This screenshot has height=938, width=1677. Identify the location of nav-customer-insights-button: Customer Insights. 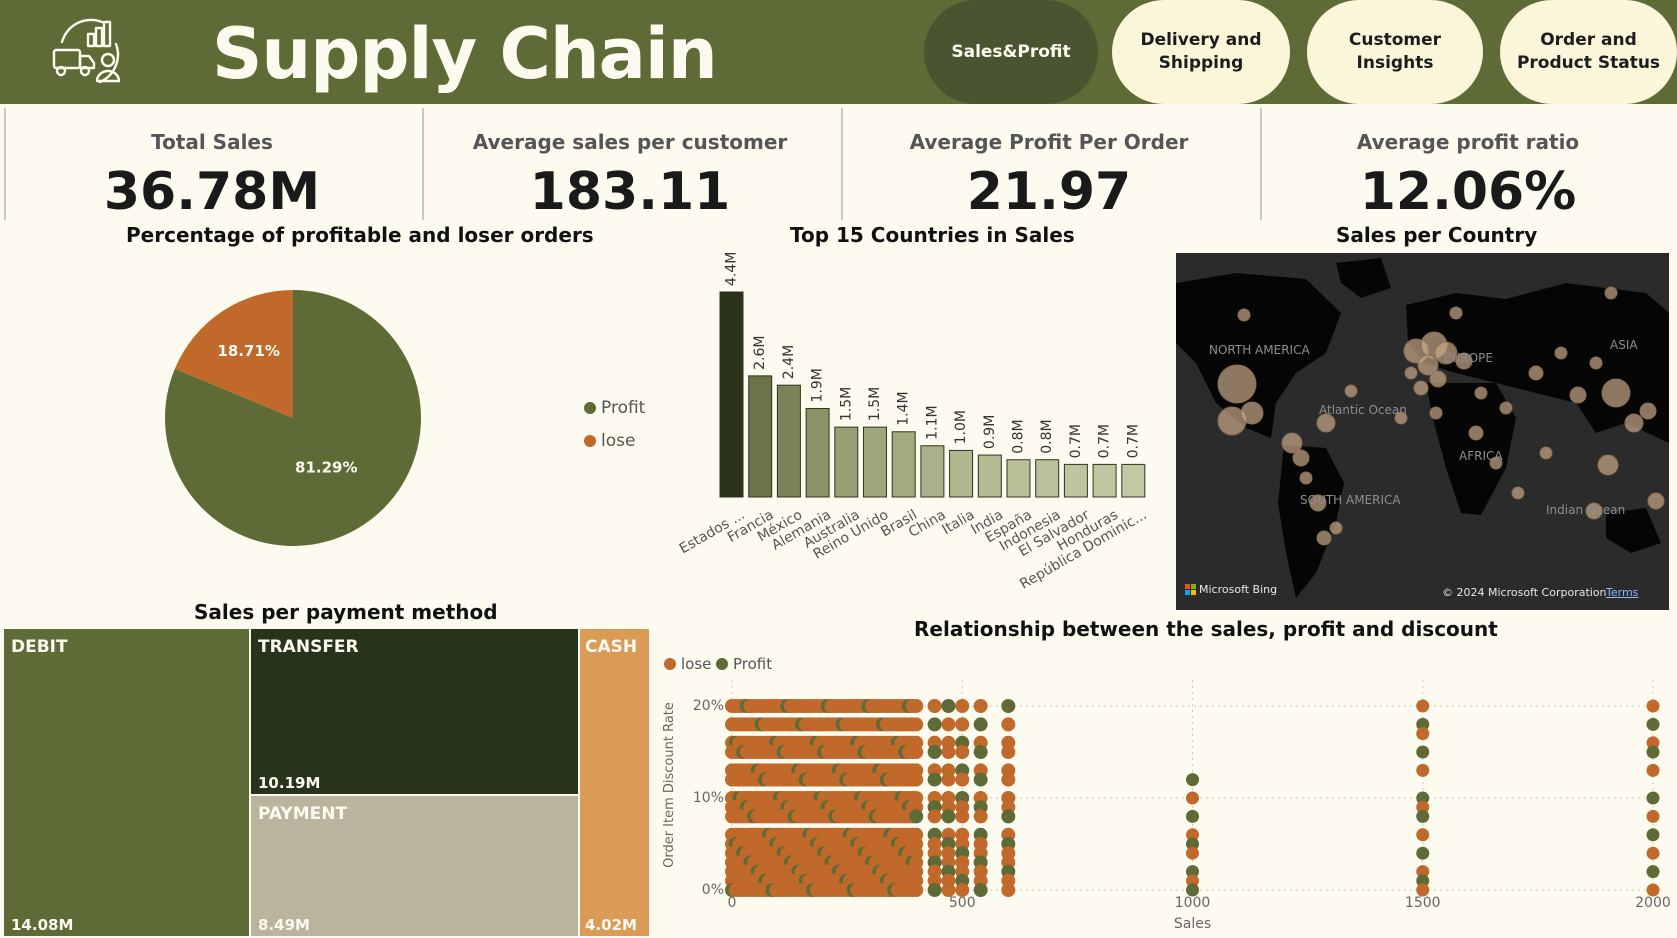
(1395, 52).